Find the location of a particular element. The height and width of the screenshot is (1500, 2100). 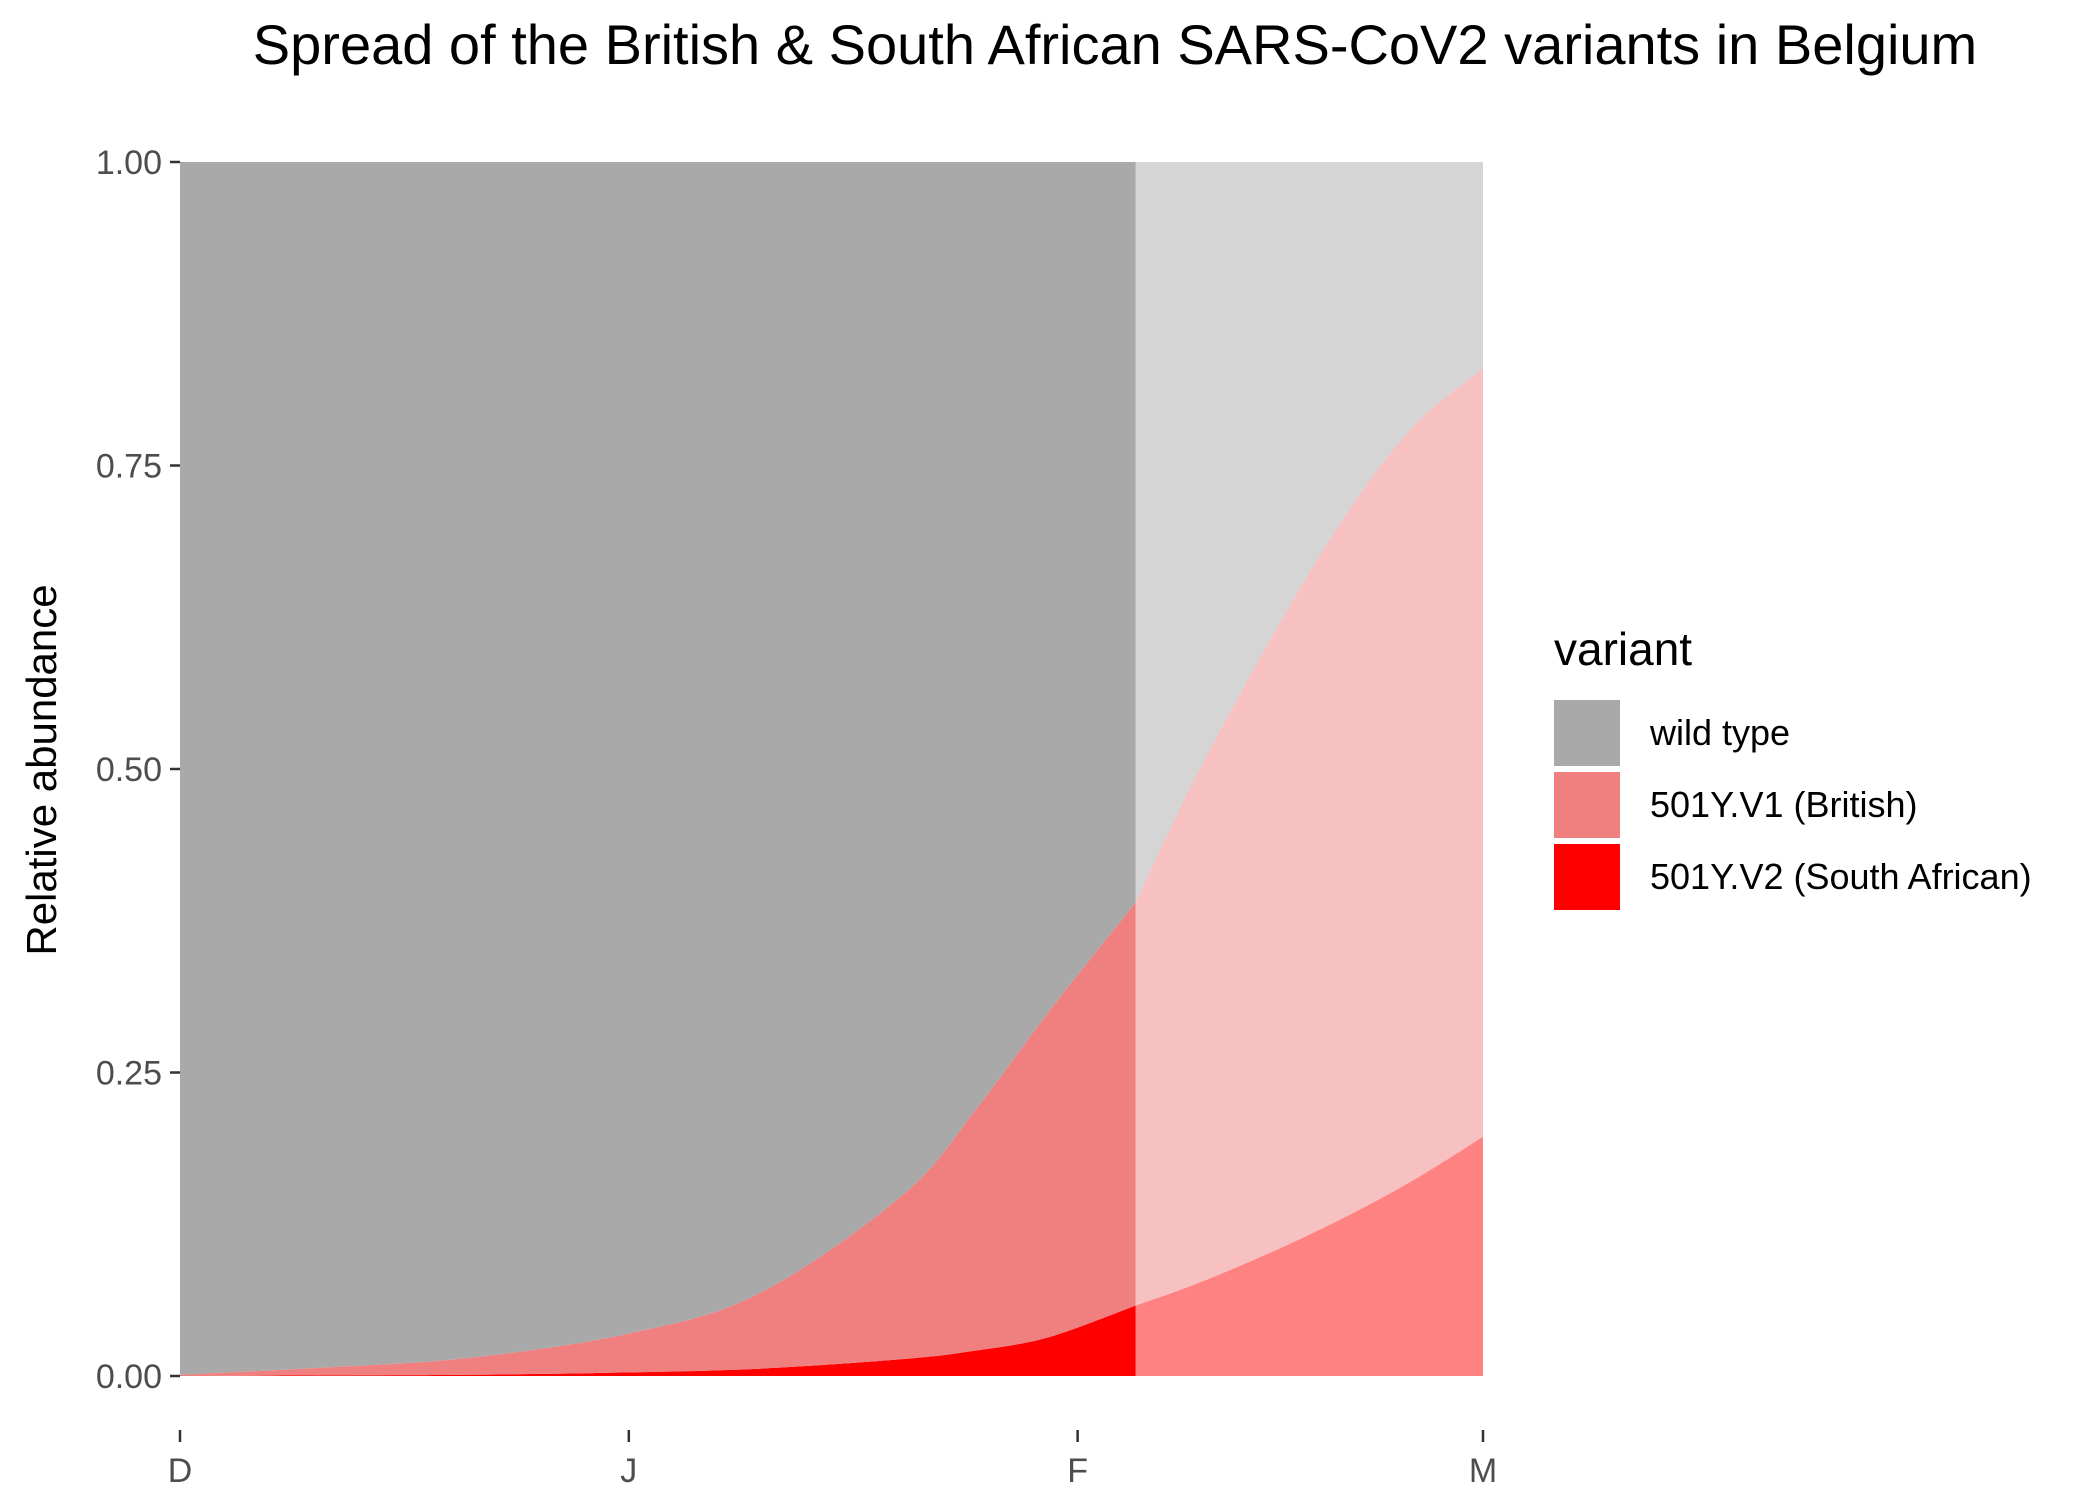

y-tick-label: 0.25 is located at coordinates (129, 1074).